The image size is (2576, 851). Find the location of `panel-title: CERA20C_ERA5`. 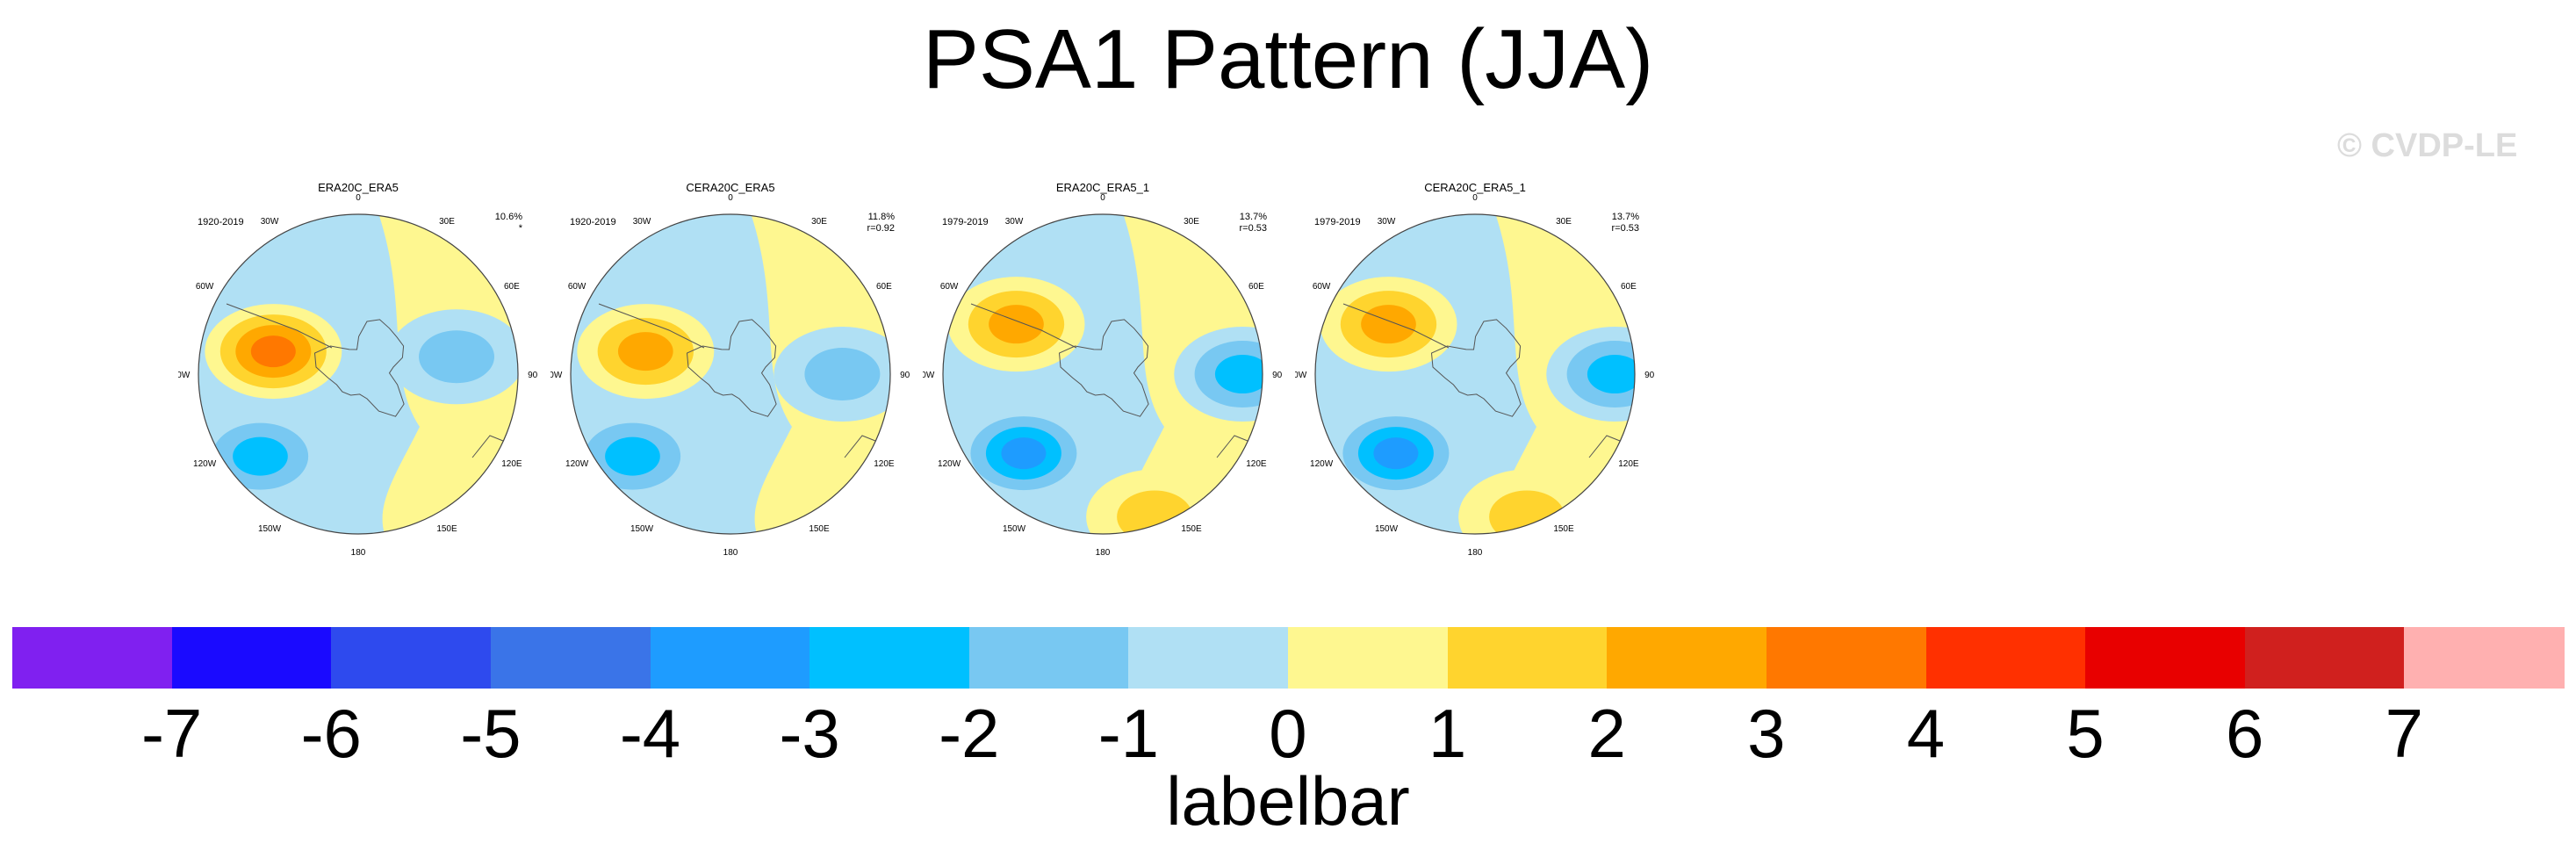

panel-title: CERA20C_ERA5 is located at coordinates (730, 187).